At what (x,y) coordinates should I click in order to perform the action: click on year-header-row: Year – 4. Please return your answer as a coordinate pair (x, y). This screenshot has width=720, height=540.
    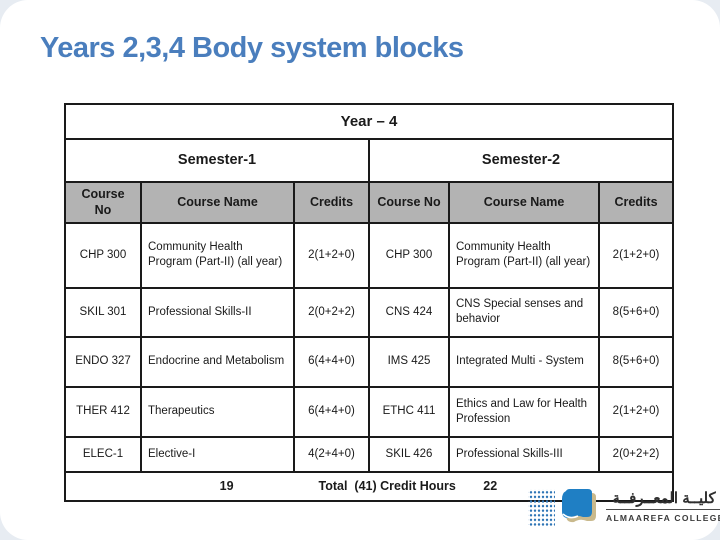
    Looking at the image, I should click on (369, 121).